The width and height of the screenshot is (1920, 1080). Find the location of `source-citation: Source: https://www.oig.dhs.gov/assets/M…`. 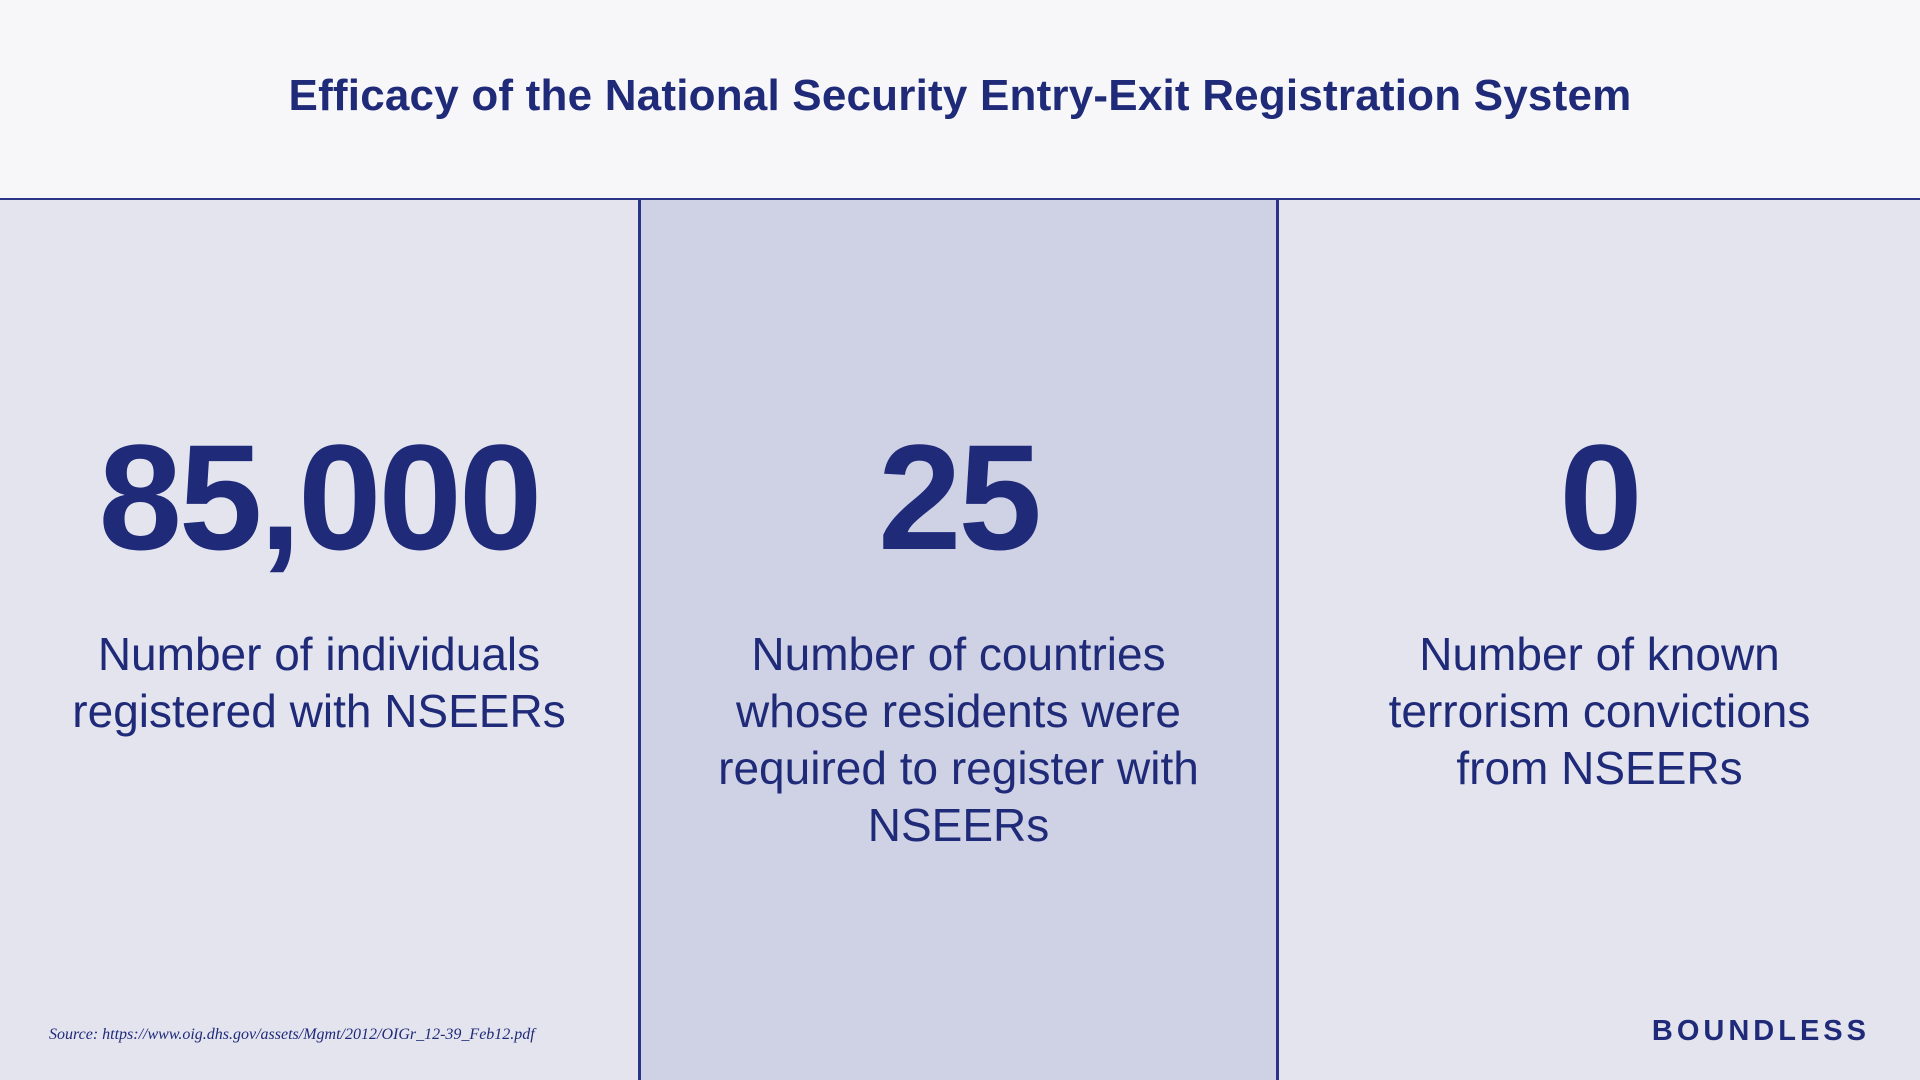

source-citation: Source: https://www.oig.dhs.gov/assets/M… is located at coordinates (292, 1034).